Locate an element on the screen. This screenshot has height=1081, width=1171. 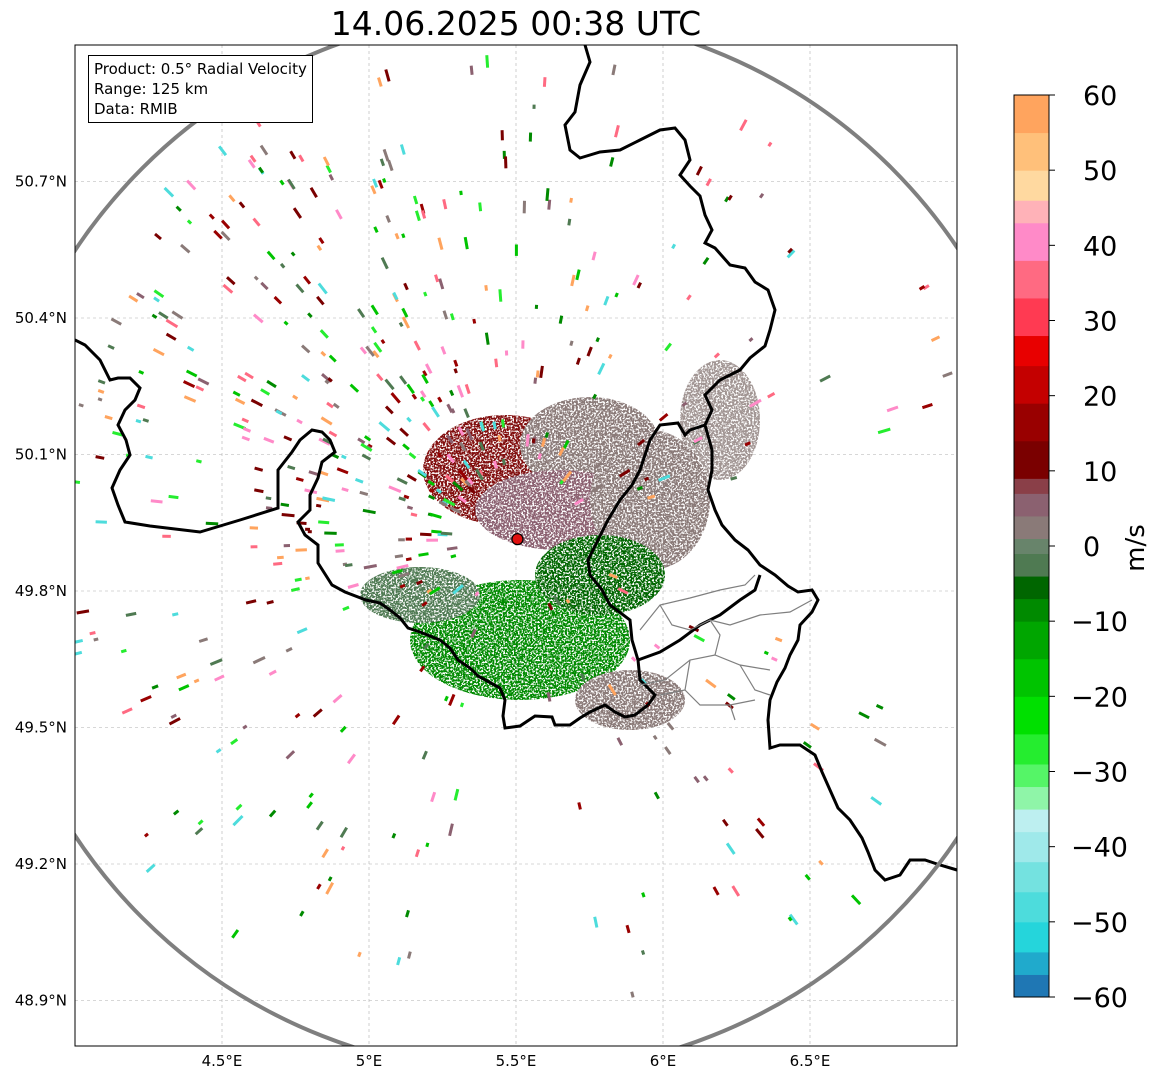
longitude-tick-label: 6°E is located at coordinates (663, 1061).